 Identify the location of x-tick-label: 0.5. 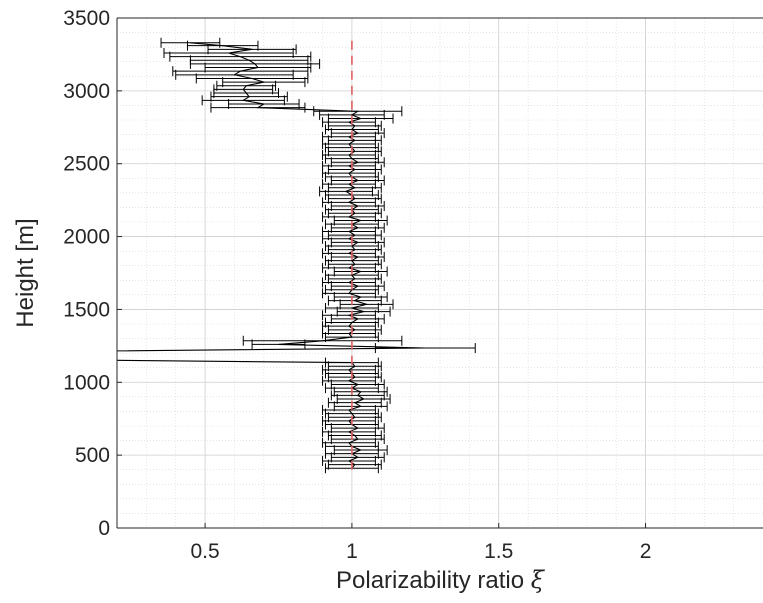
(204, 551).